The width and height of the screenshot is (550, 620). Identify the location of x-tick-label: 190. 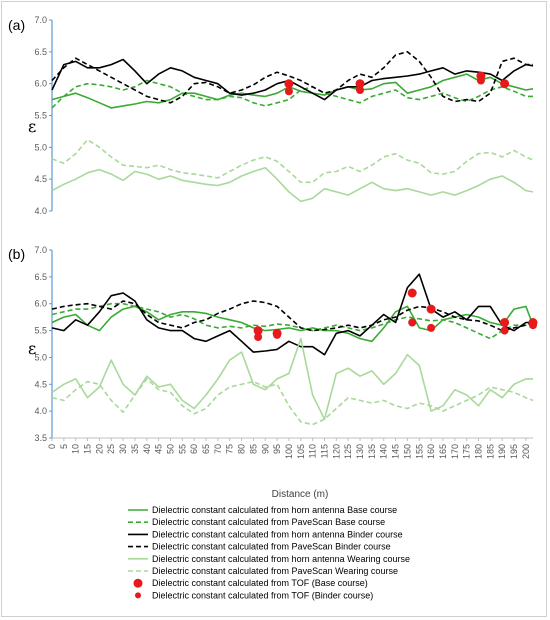
(502, 451).